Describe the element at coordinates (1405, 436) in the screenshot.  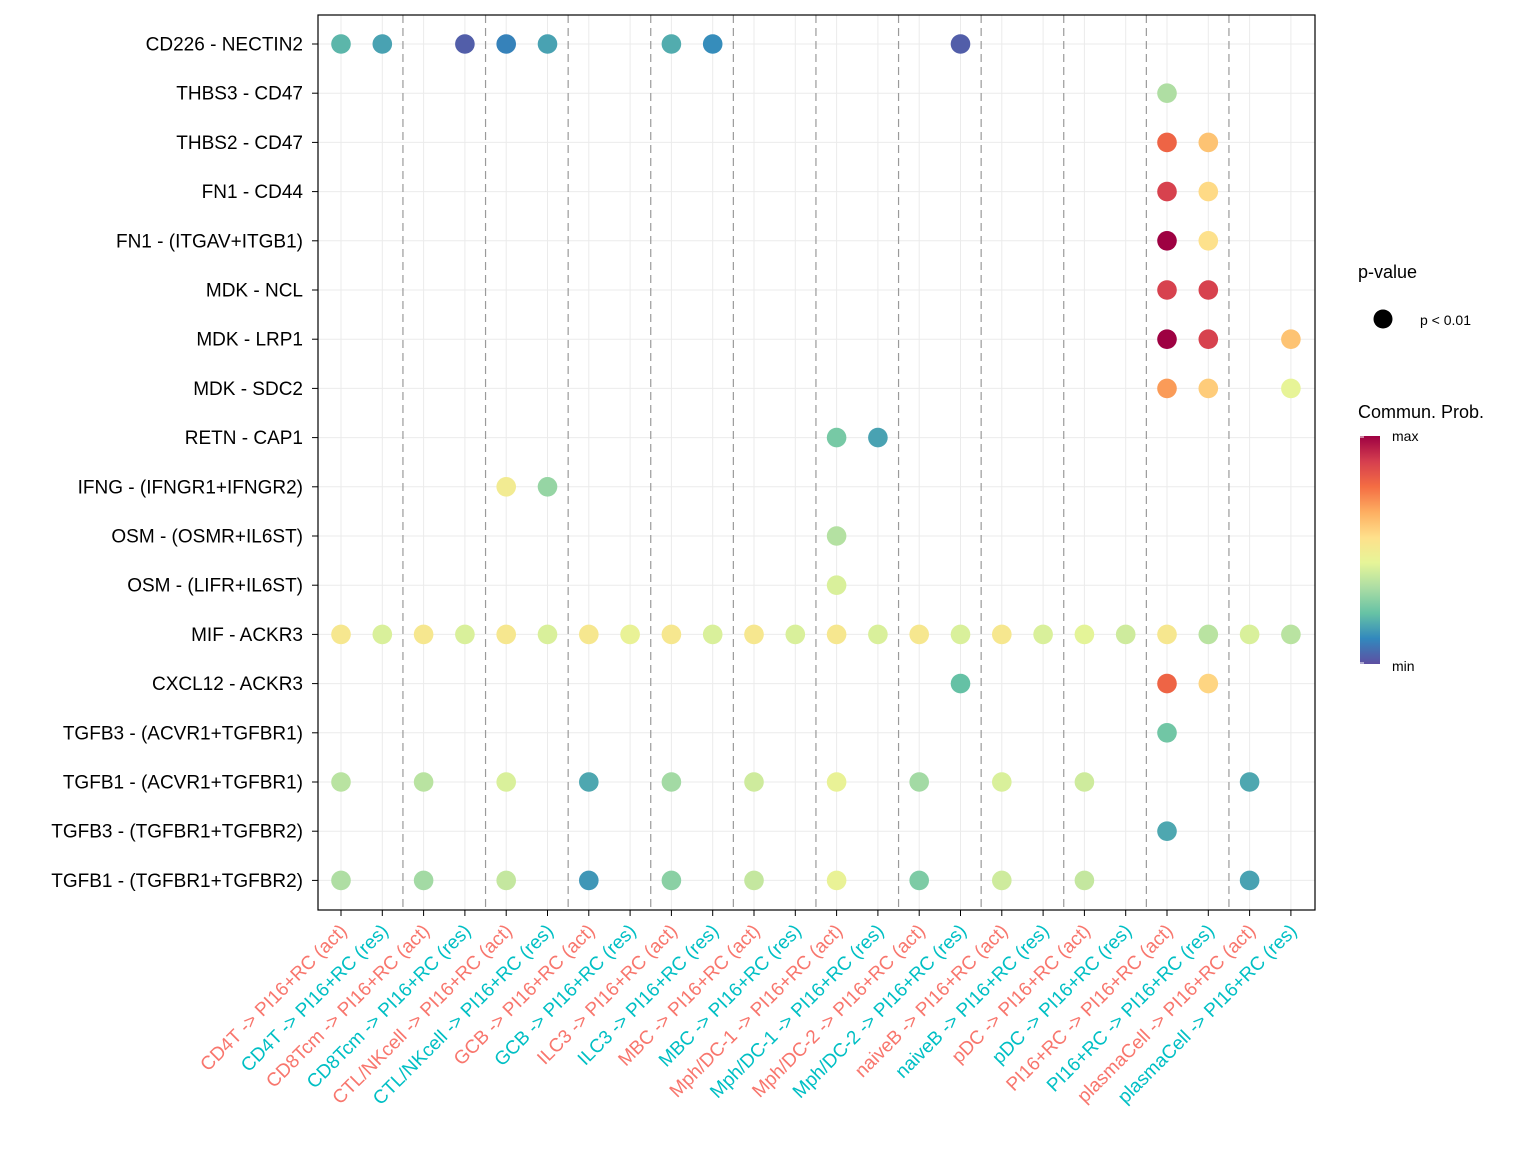
I see `colorbar-max-label: max` at that location.